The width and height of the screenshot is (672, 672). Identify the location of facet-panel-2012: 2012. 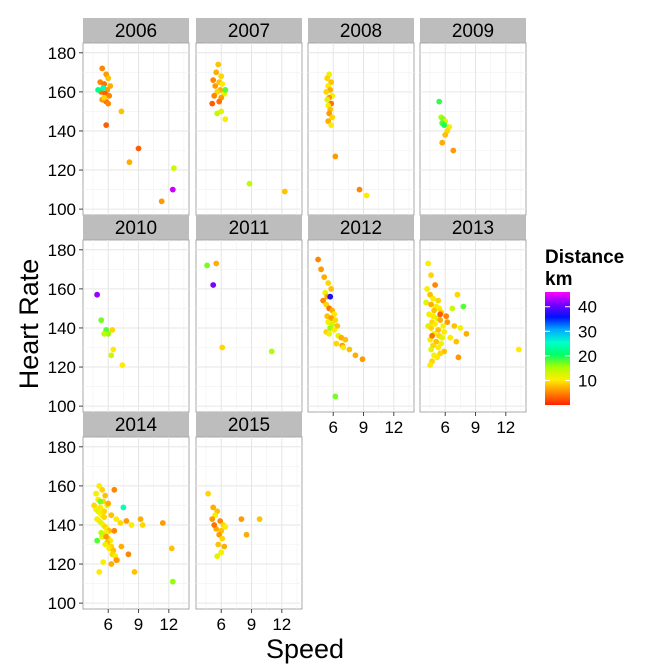
(361, 314).